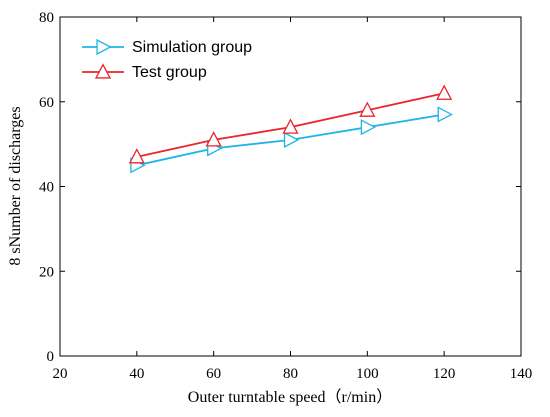 The height and width of the screenshot is (417, 550). I want to click on x-tick-label: 80, so click(290, 374).